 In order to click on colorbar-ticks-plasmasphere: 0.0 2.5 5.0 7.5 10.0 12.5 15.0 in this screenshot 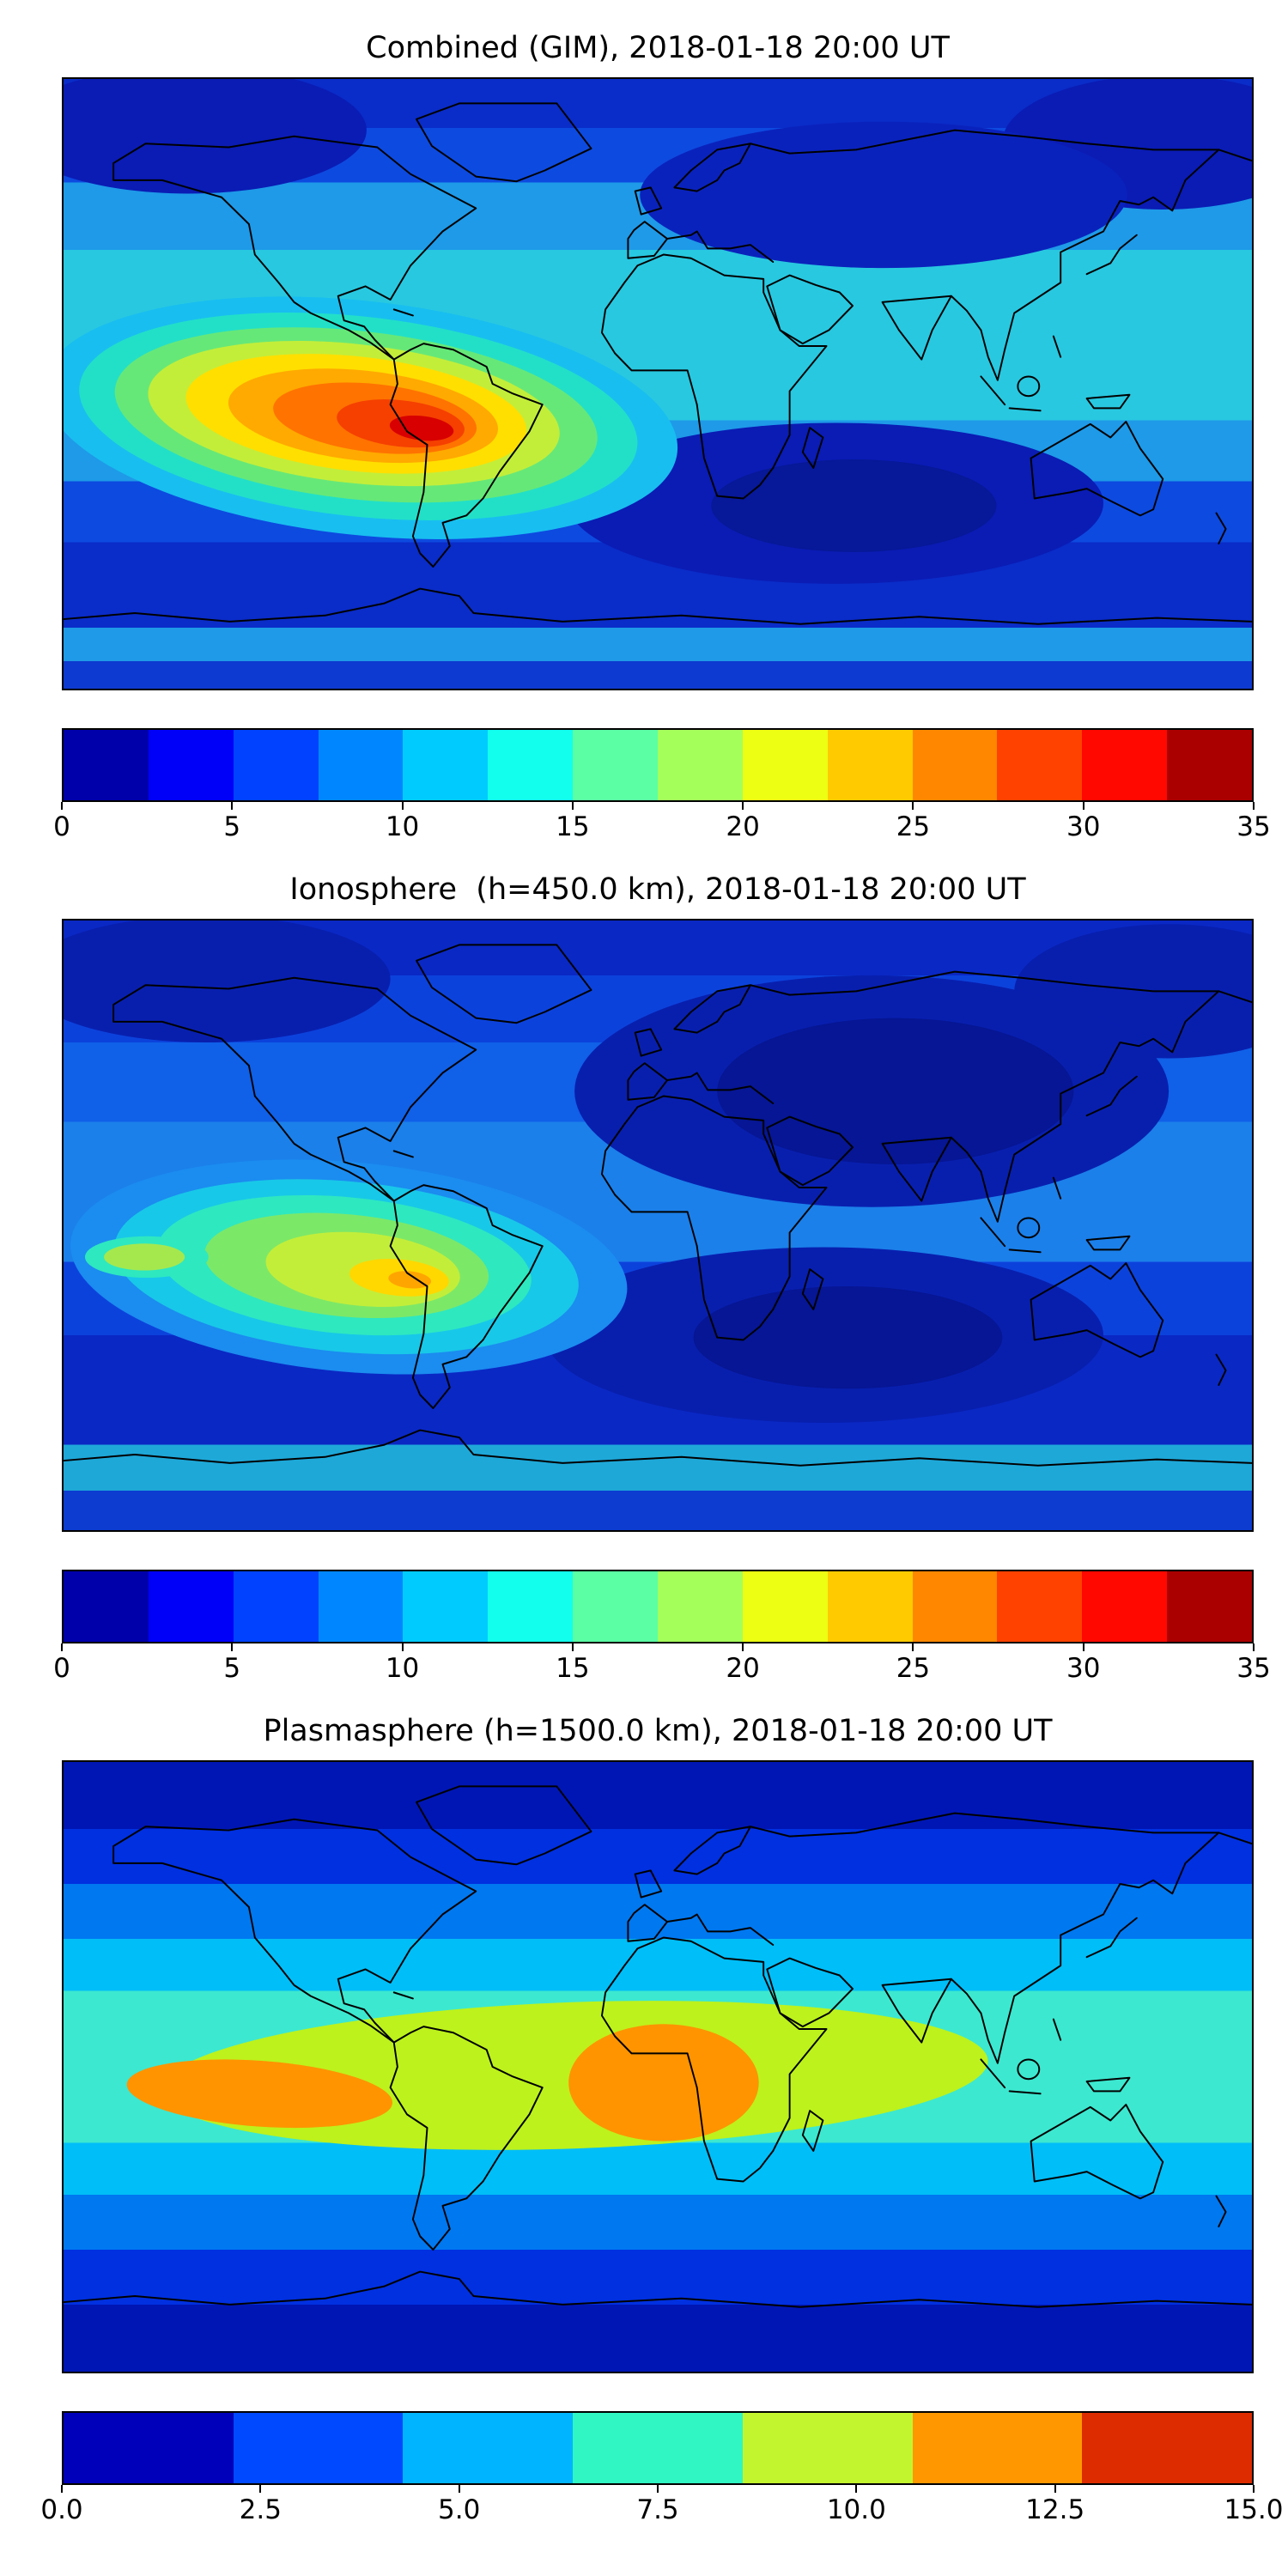, I will do `click(662, 2507)`.